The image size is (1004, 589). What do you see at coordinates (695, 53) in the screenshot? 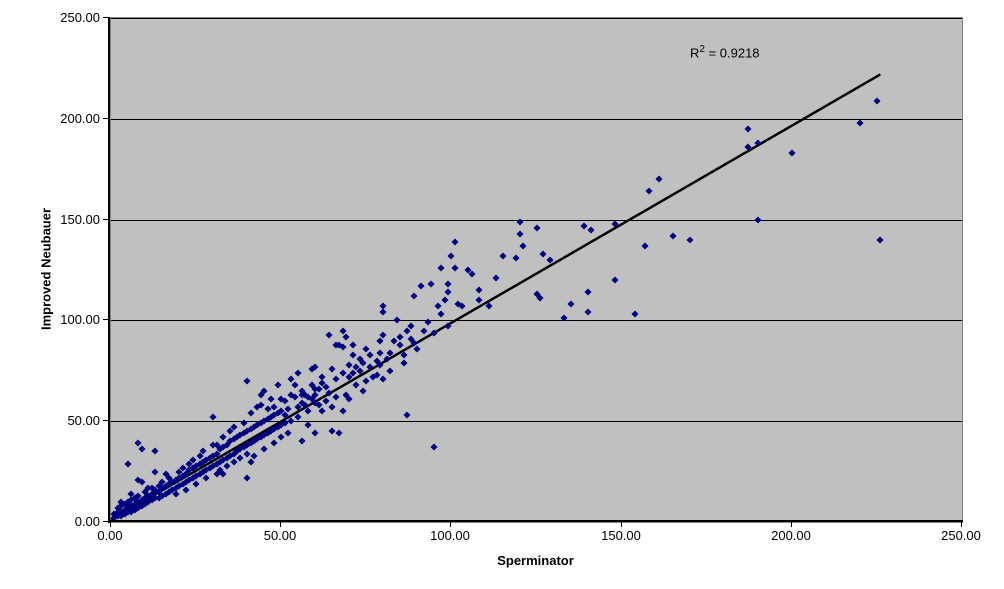
I see `r-squared-base: R` at bounding box center [695, 53].